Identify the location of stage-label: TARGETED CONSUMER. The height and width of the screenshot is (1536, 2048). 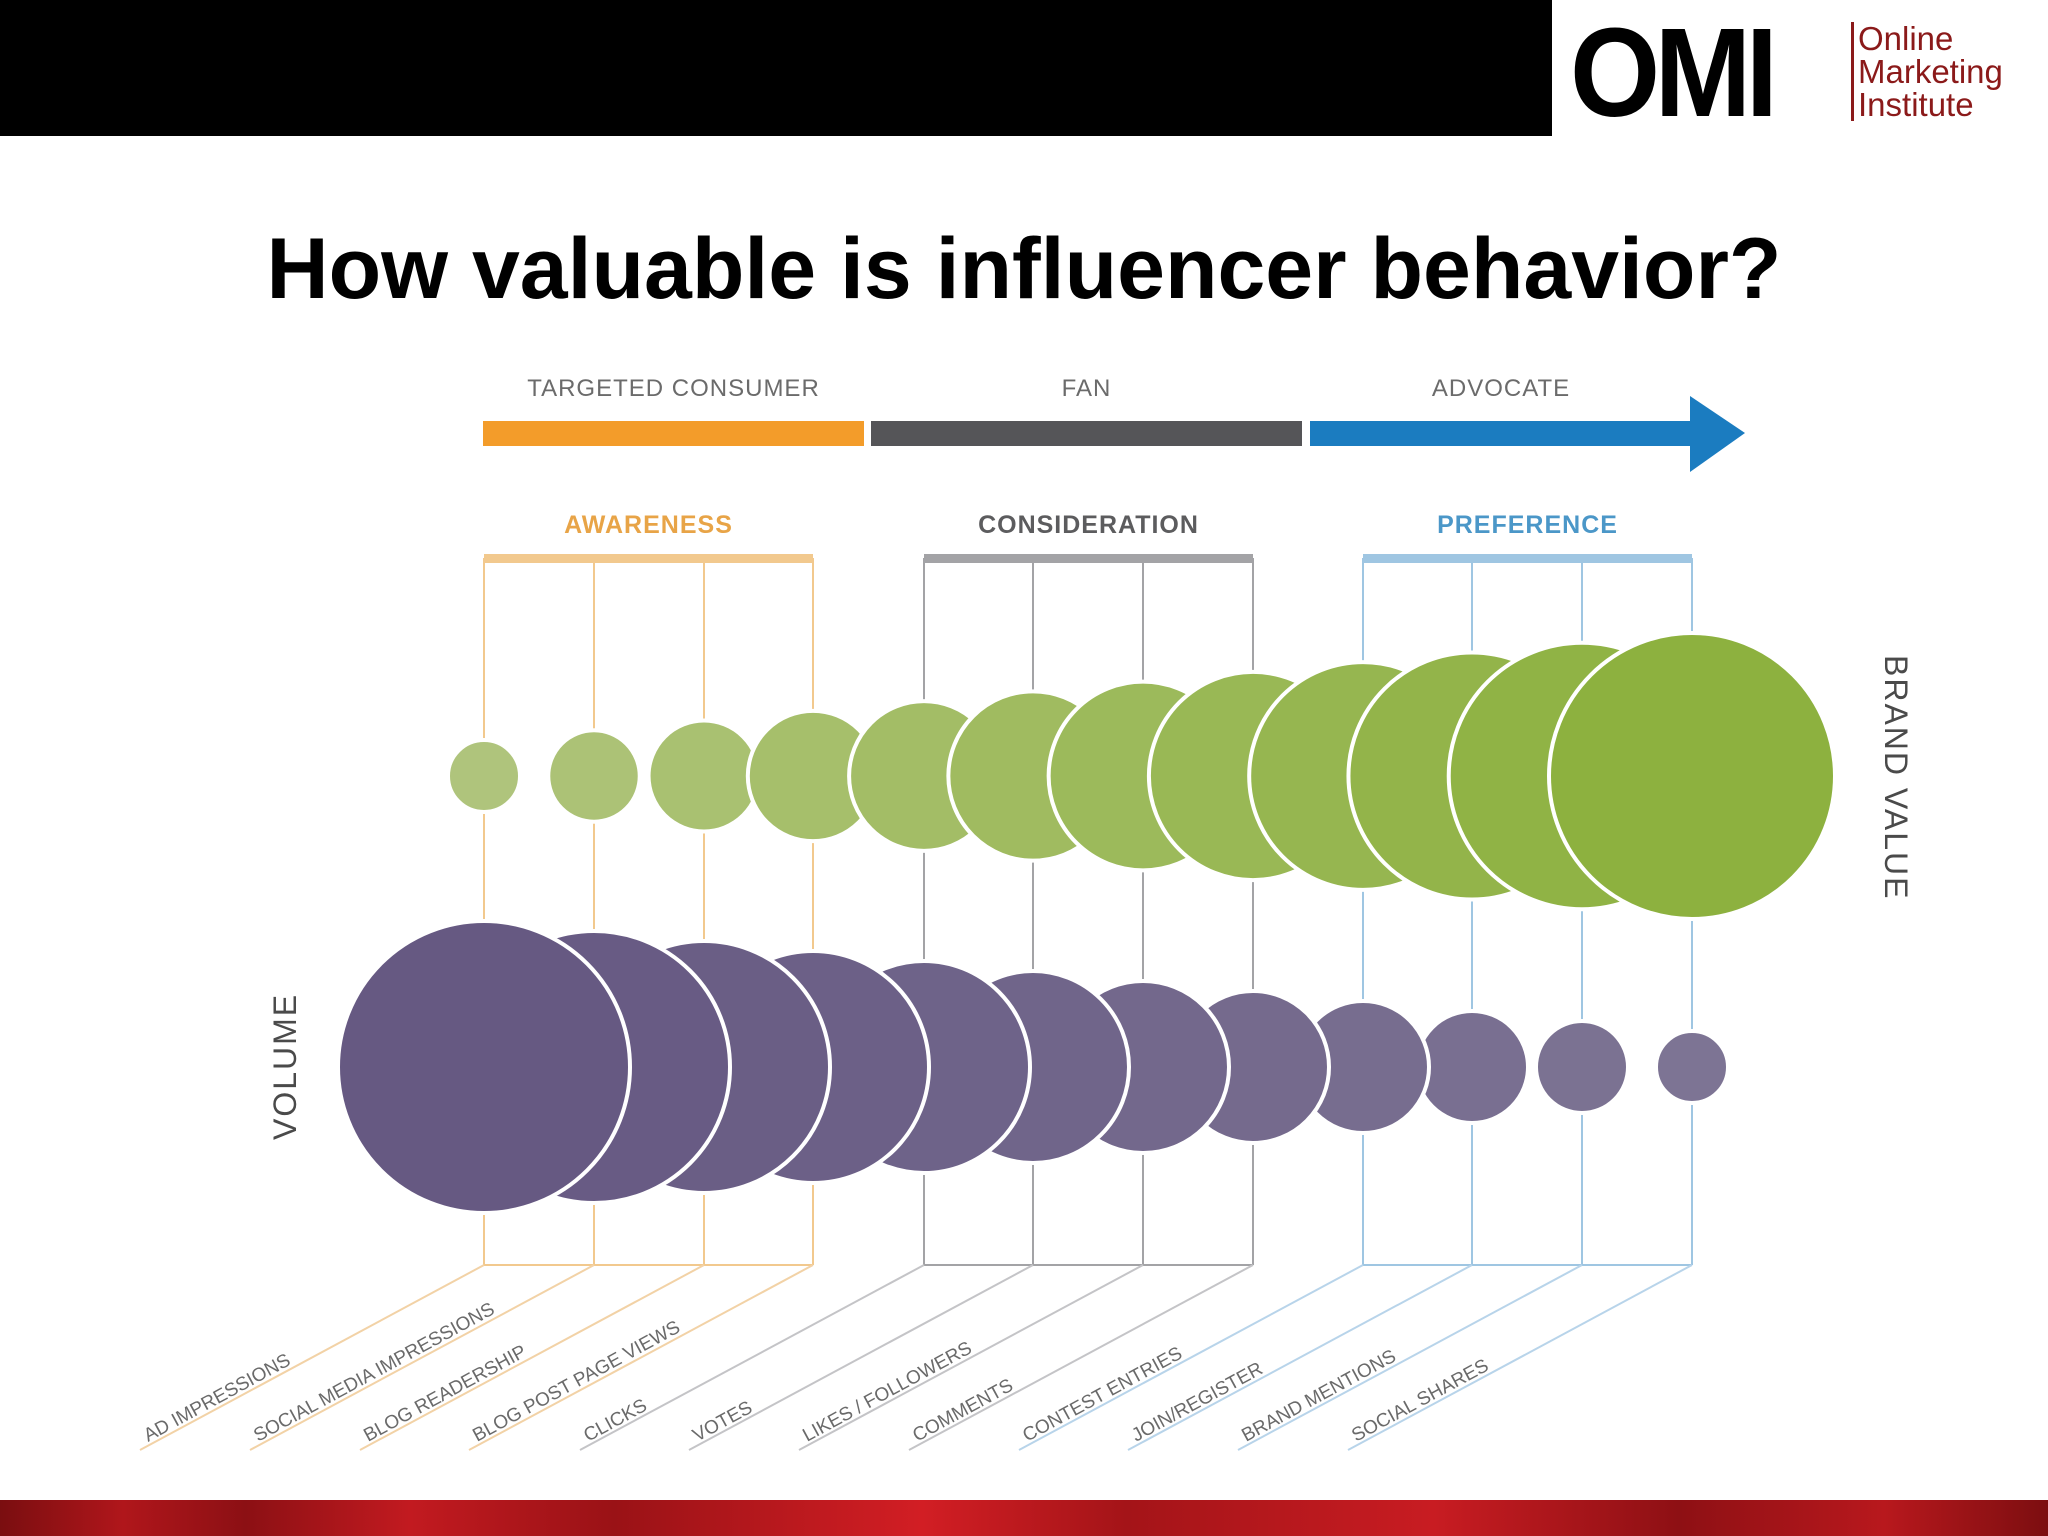
(673, 388).